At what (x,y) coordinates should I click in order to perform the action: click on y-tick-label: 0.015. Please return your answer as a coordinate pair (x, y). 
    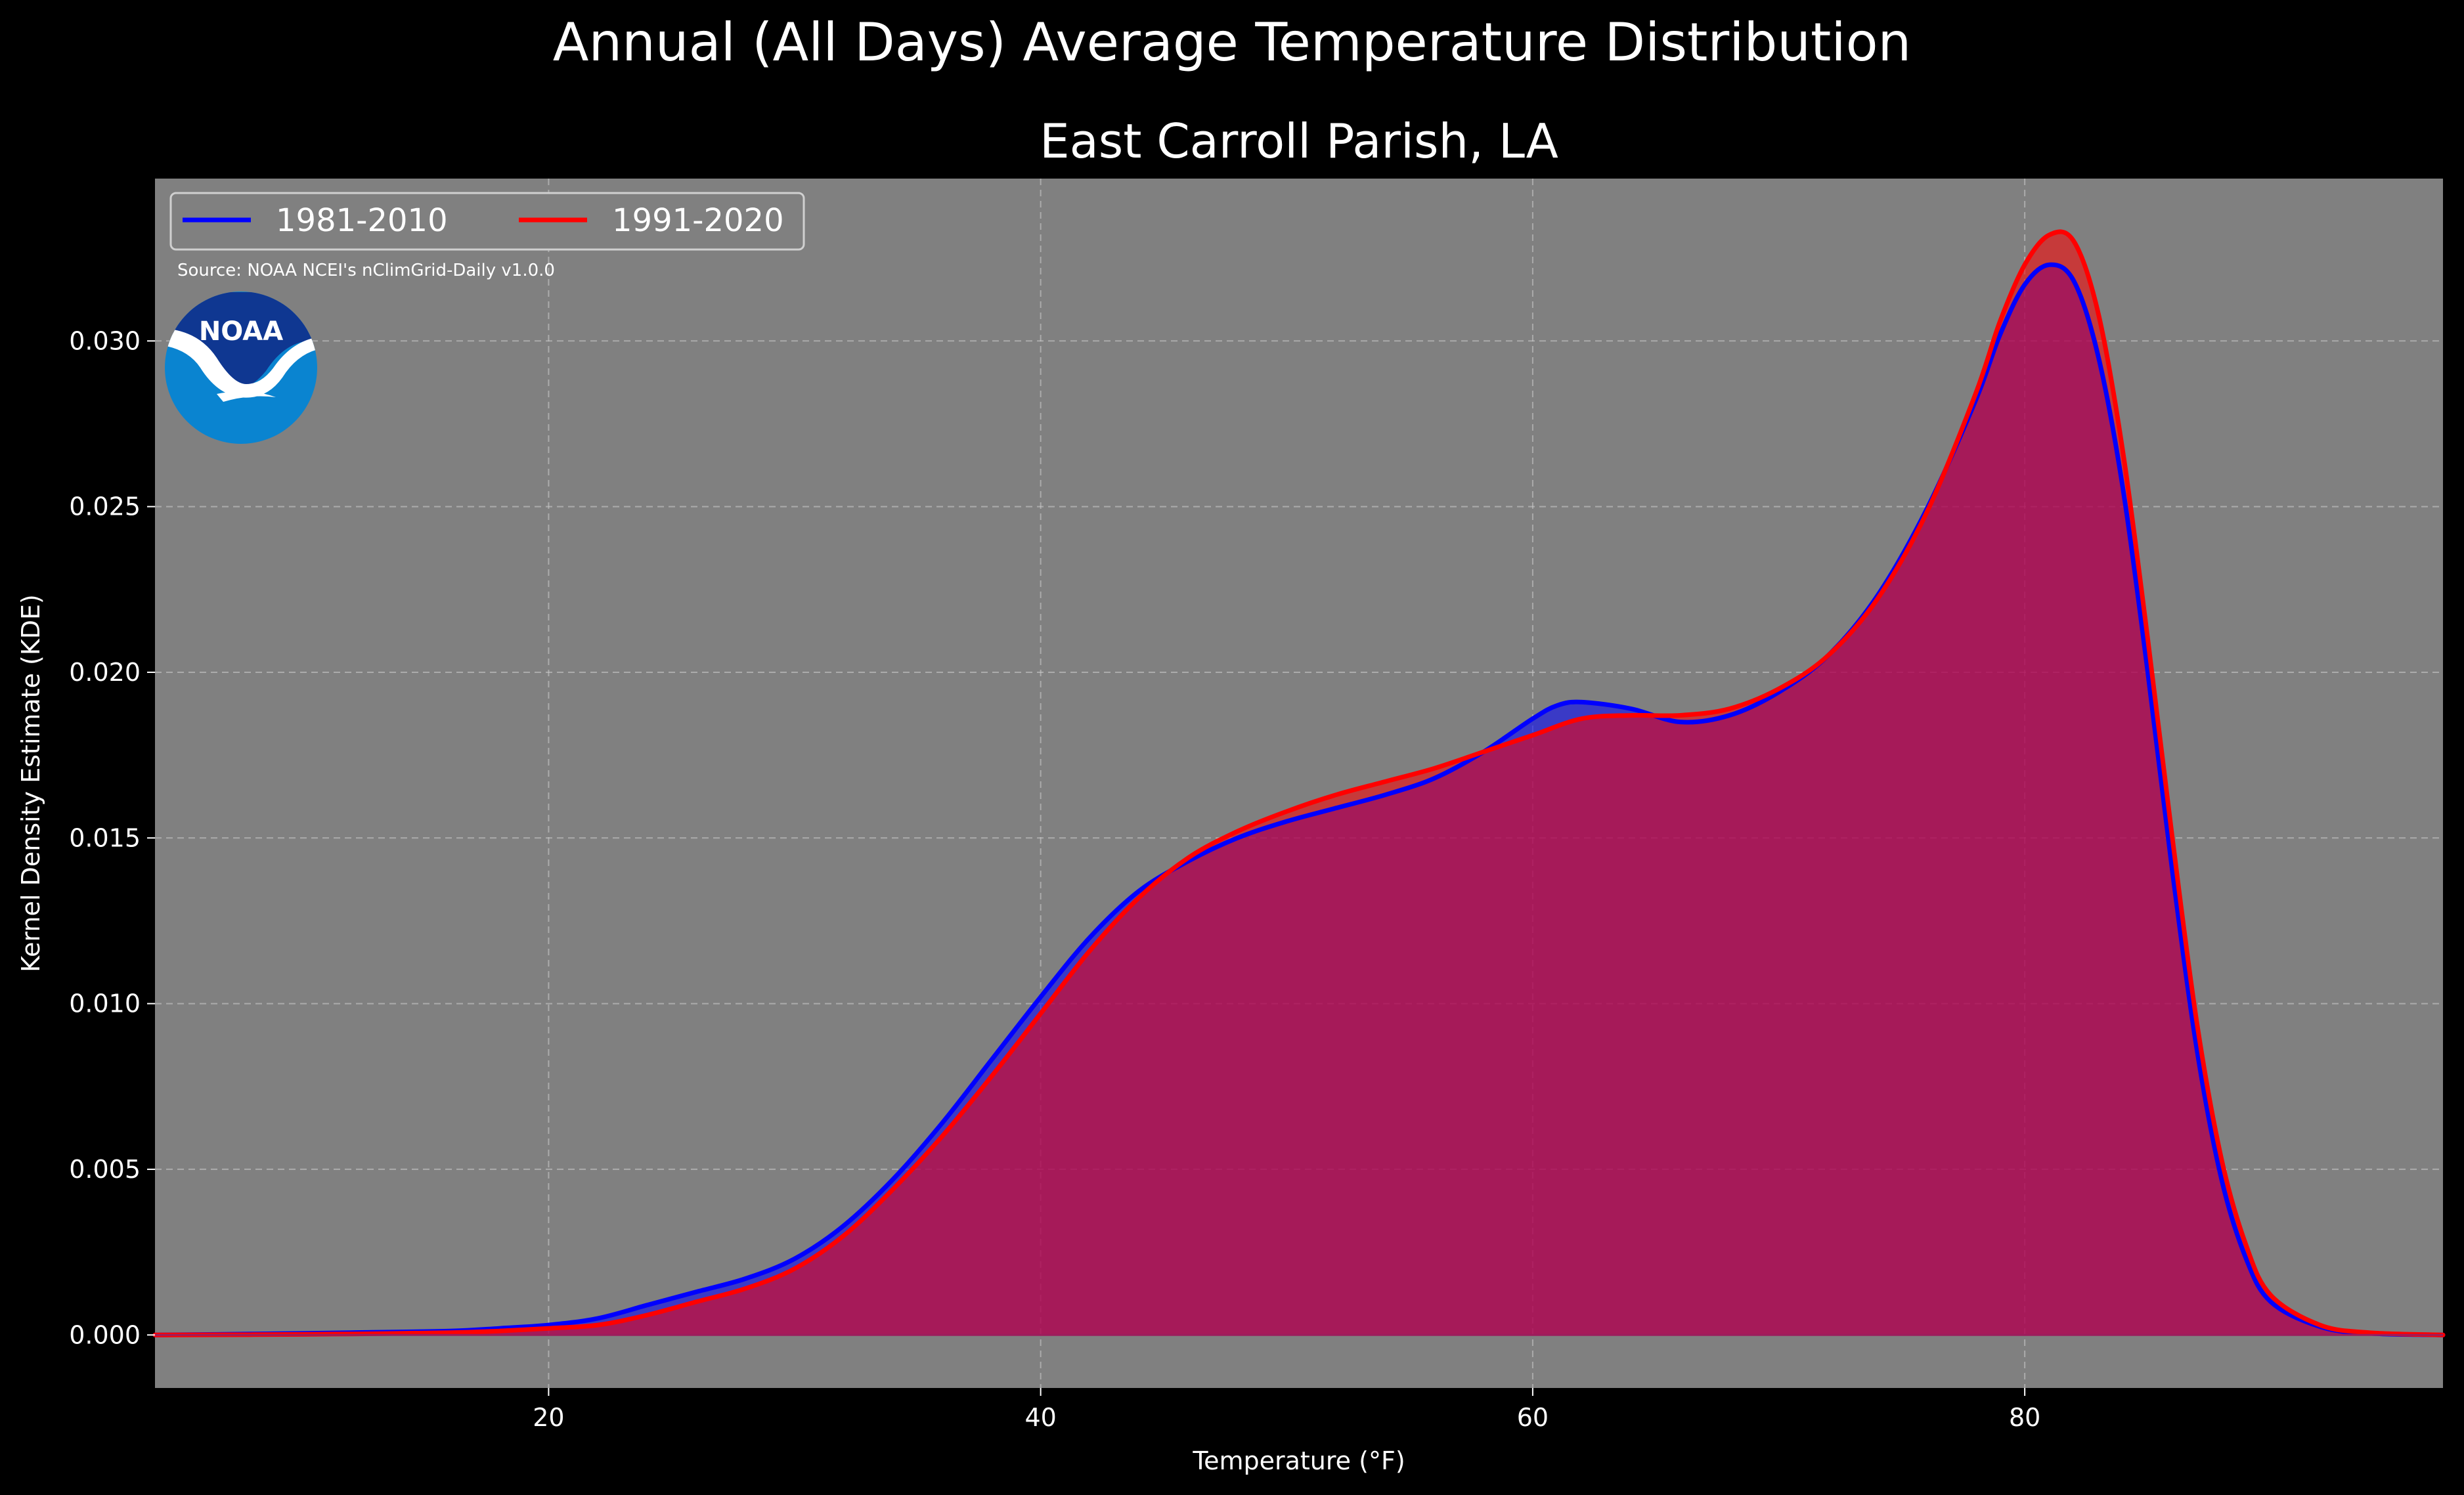
    Looking at the image, I should click on (105, 837).